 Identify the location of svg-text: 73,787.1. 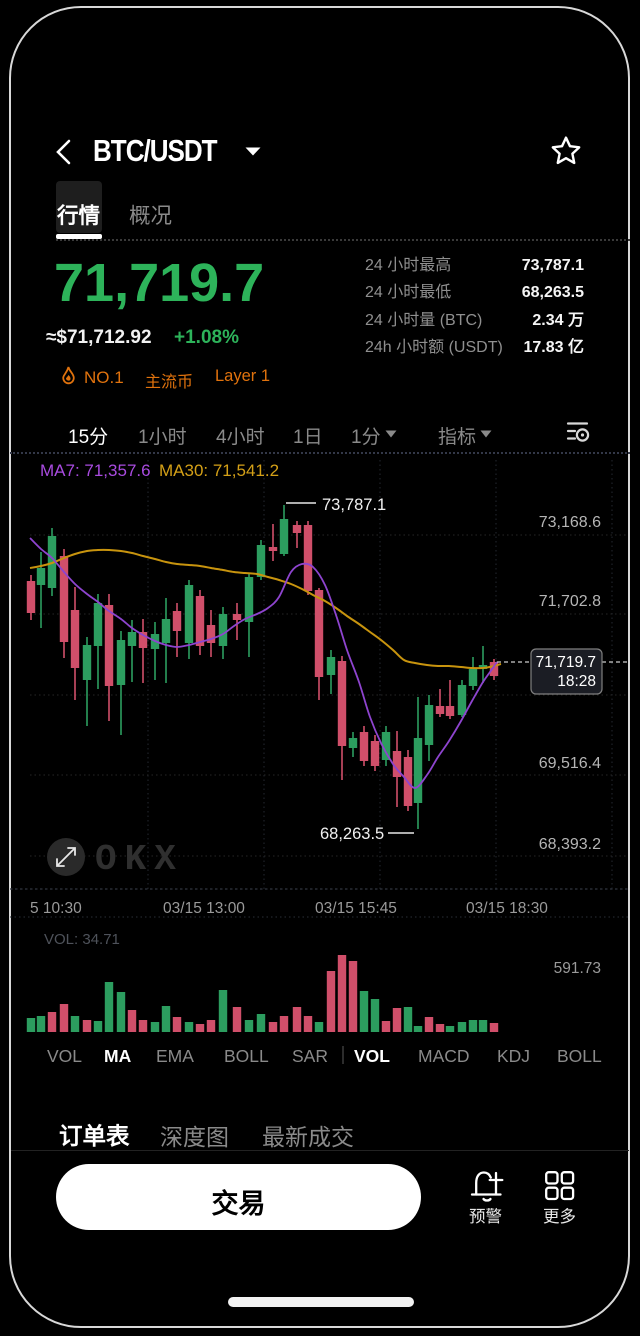
(354, 505).